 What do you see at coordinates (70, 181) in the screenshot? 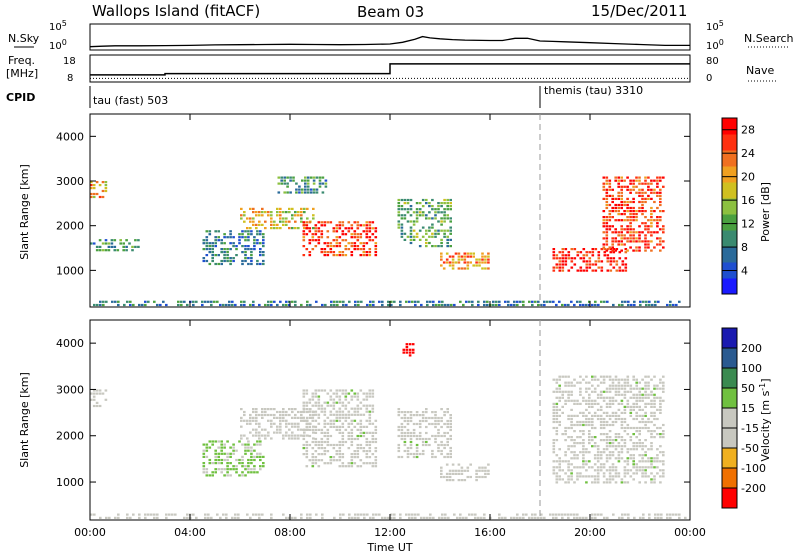
I see `y-tick-label: 3000` at bounding box center [70, 181].